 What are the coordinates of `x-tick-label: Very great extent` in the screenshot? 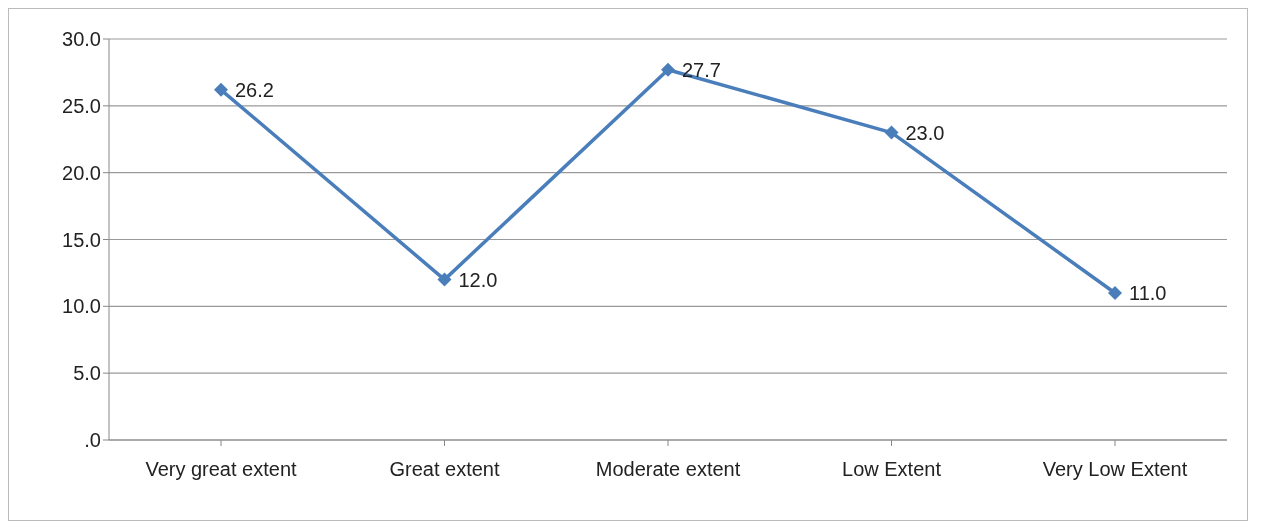 It's located at (221, 469).